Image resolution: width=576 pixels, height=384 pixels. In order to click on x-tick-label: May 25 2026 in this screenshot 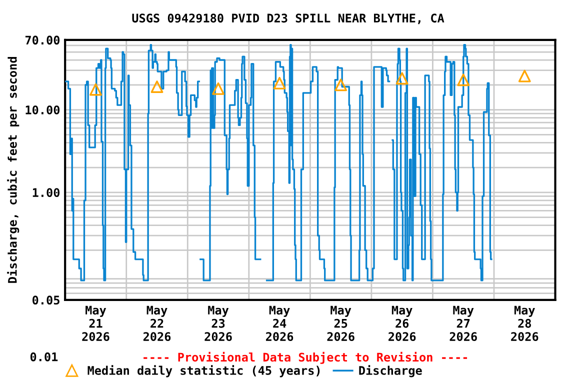, I will do `click(340, 324)`.